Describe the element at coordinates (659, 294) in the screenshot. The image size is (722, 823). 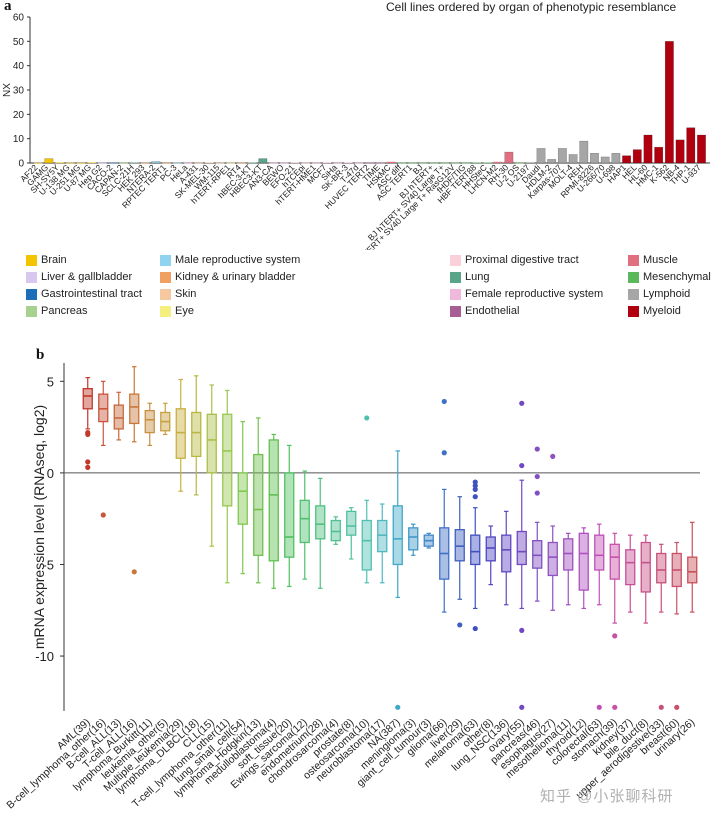
I see `legend-item: Lymphoid` at that location.